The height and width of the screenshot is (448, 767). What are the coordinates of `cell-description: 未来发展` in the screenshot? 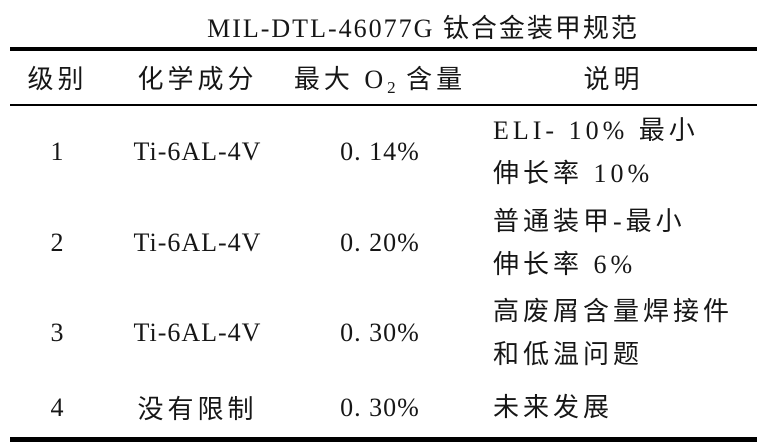 It's located at (613, 407).